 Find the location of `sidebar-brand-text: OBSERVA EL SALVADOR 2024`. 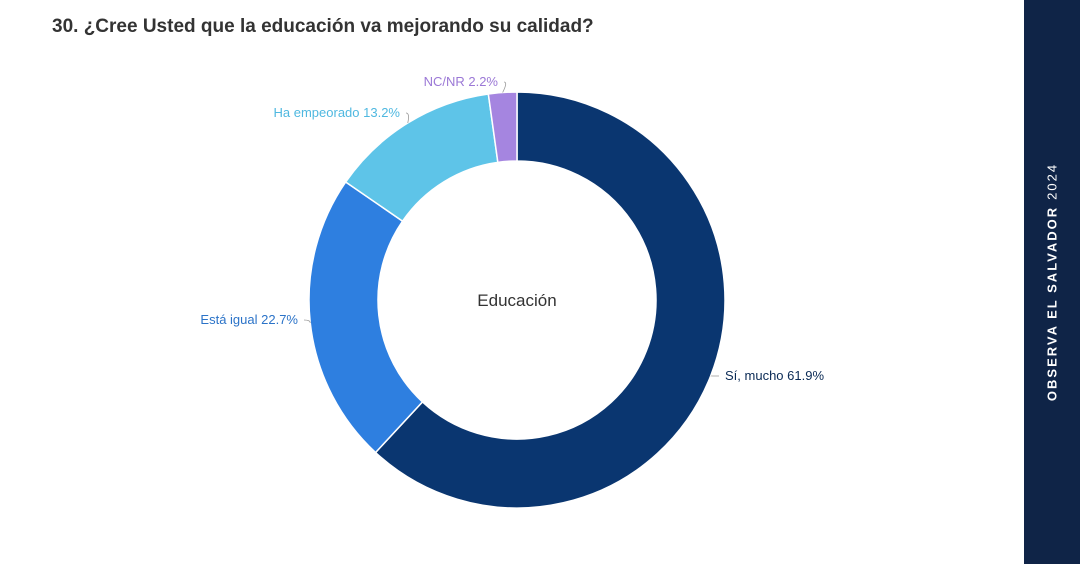

sidebar-brand-text: OBSERVA EL SALVADOR 2024 is located at coordinates (1052, 282).